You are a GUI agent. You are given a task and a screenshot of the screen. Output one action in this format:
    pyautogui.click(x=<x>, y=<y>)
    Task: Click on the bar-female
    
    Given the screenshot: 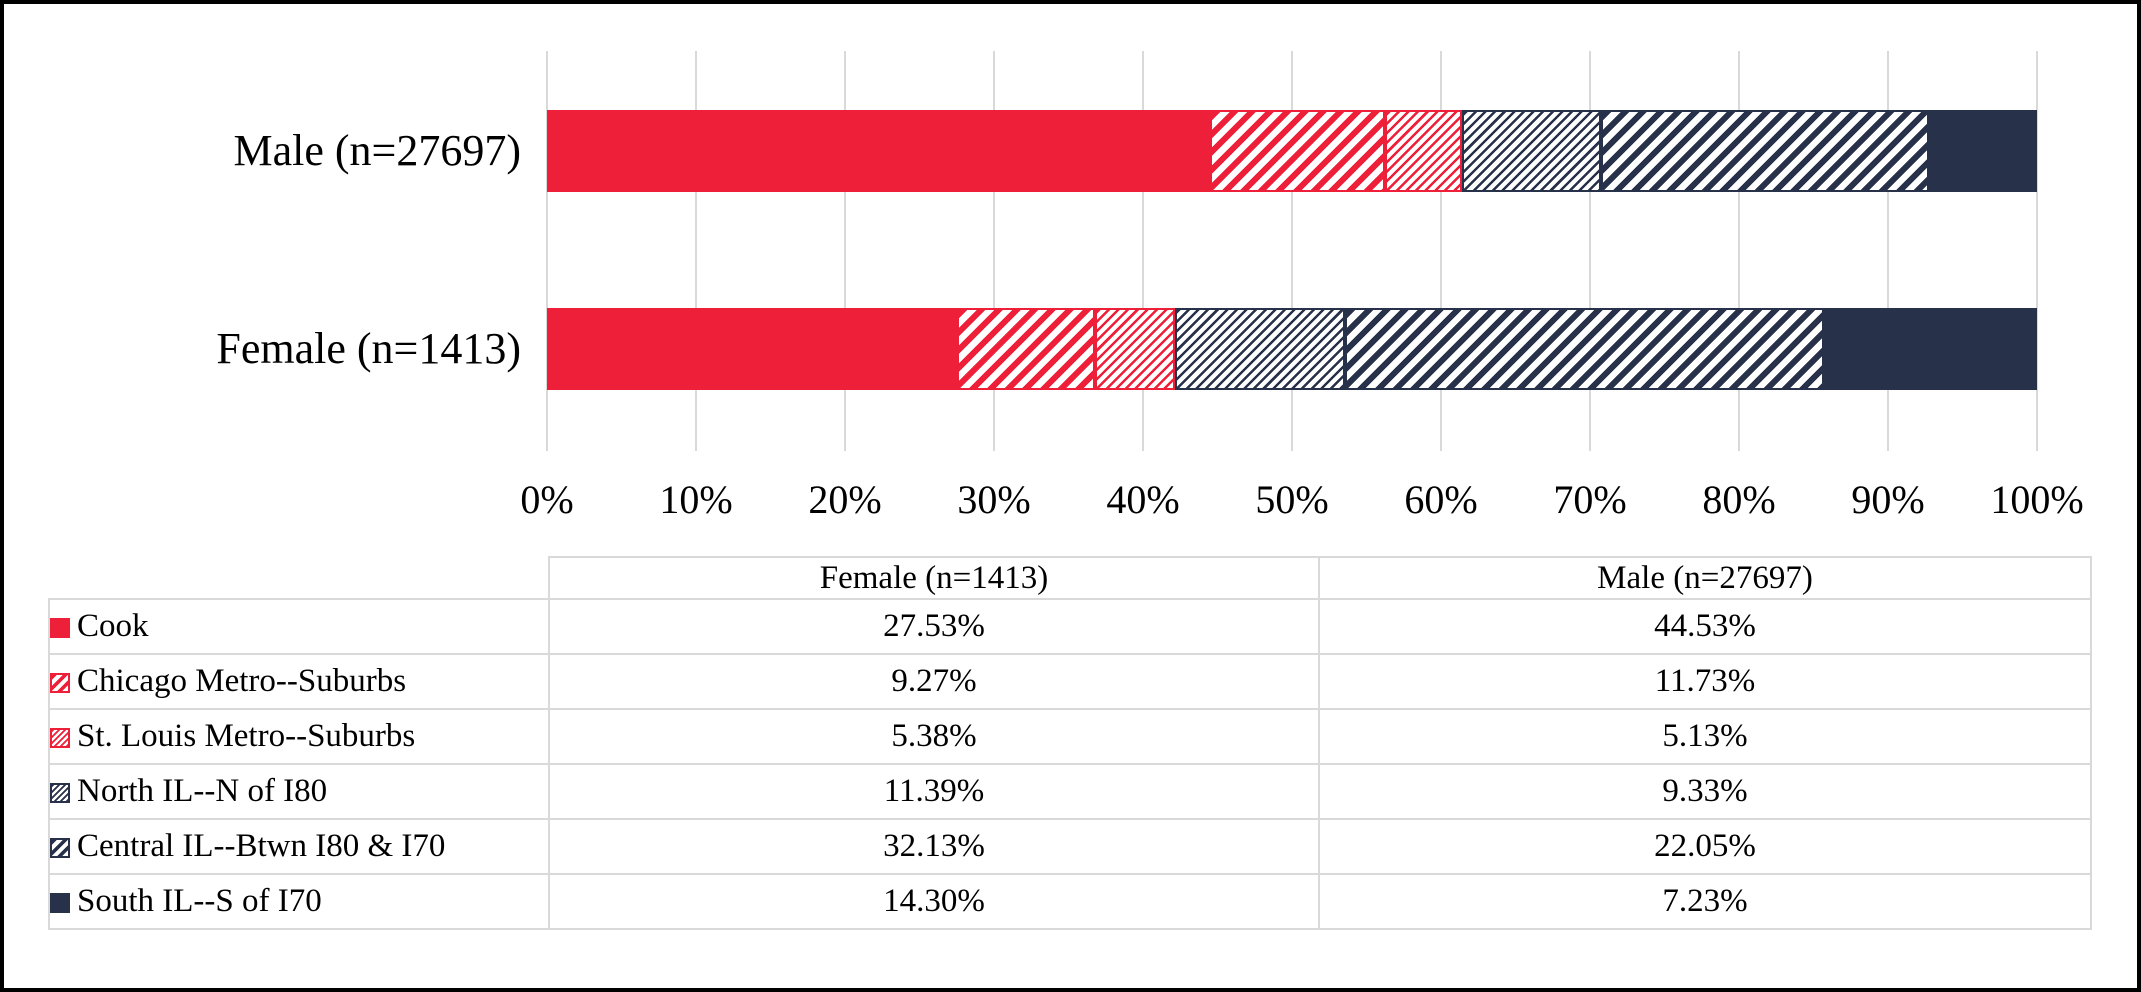 What is the action you would take?
    pyautogui.click(x=1292, y=349)
    